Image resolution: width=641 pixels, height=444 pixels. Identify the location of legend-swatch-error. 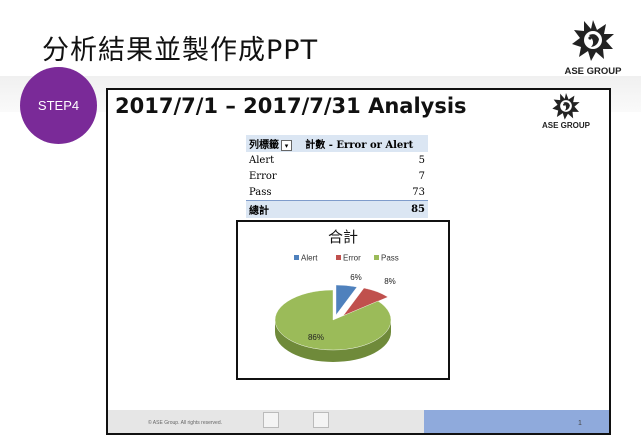
(338, 257).